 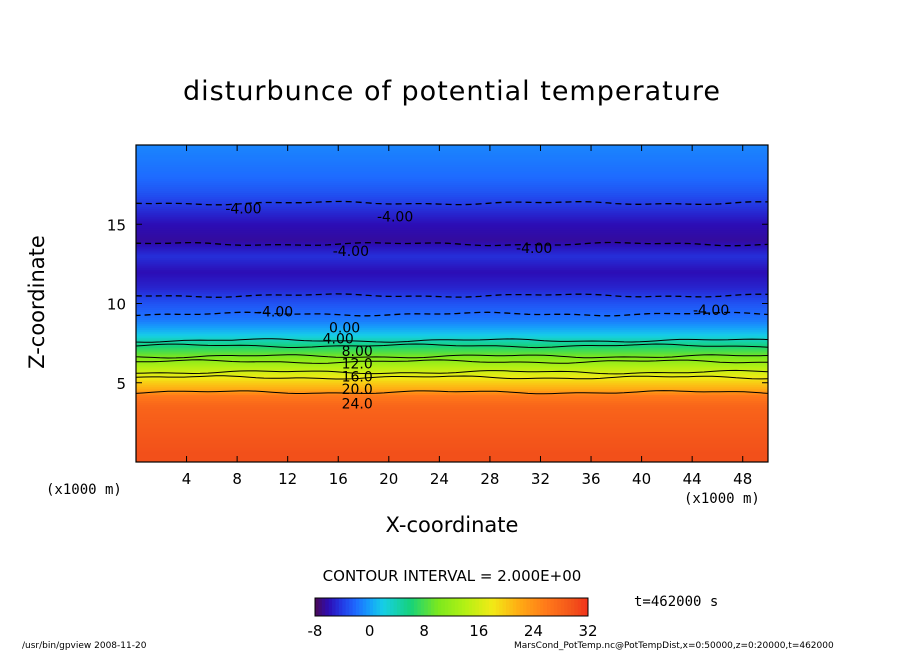 What do you see at coordinates (388, 479) in the screenshot?
I see `x-tick-label: 20` at bounding box center [388, 479].